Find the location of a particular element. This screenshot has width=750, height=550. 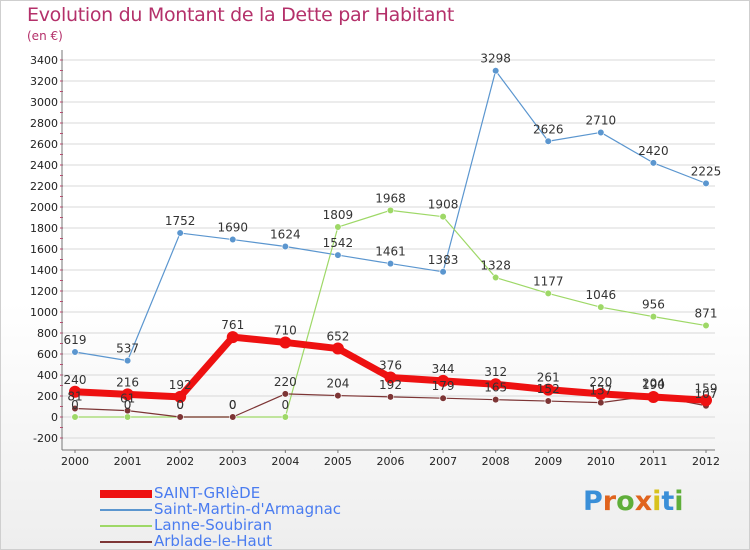

y-tick-label: 2600 is located at coordinates (44, 144).